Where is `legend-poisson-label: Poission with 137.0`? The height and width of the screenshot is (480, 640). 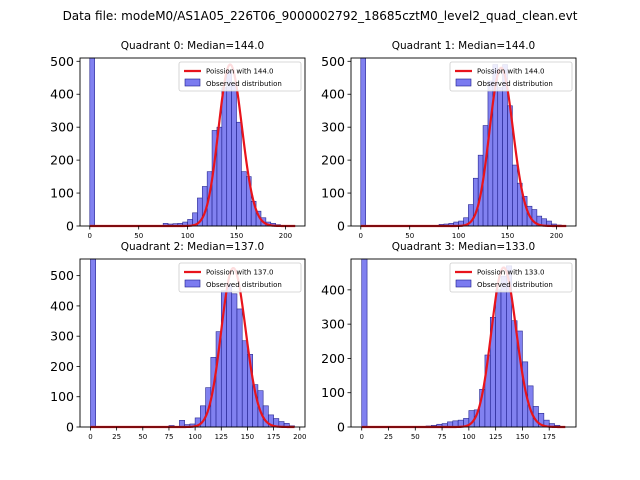 legend-poisson-label: Poission with 137.0 is located at coordinates (240, 273).